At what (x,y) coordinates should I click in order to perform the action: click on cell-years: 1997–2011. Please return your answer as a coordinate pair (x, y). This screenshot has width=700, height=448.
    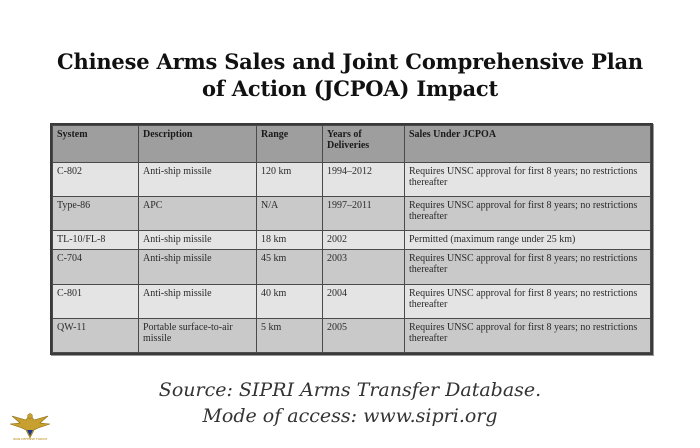
    Looking at the image, I should click on (363, 214).